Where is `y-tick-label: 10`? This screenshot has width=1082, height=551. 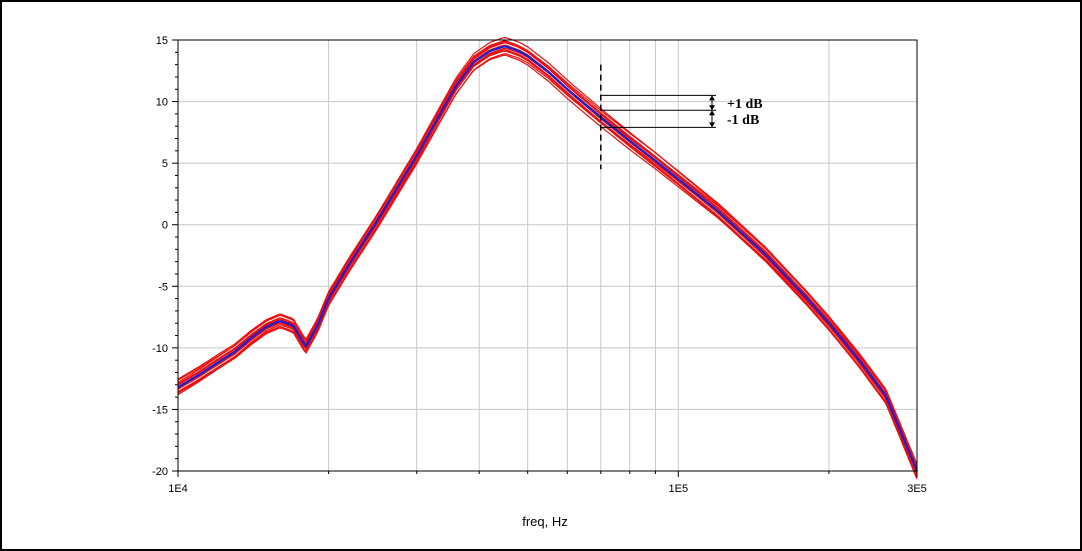 y-tick-label: 10 is located at coordinates (162, 103).